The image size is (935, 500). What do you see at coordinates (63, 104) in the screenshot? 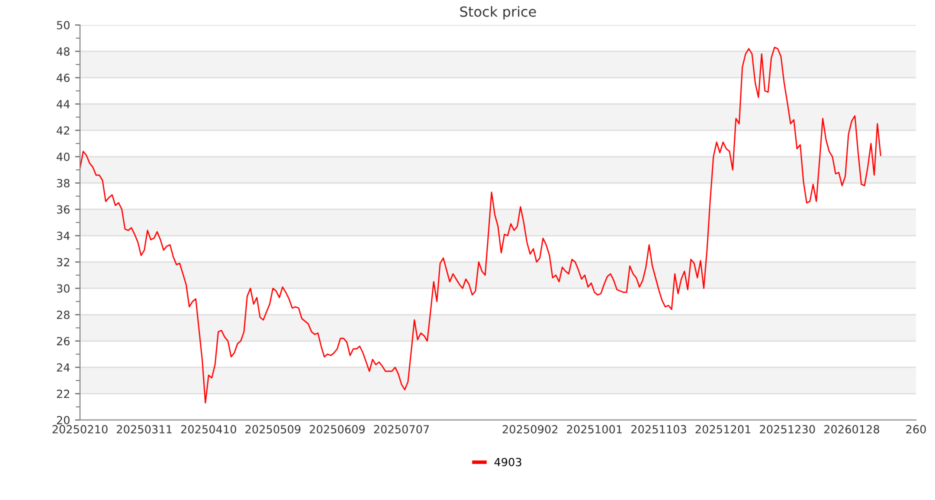
I see `y-tick-label: 44` at bounding box center [63, 104].